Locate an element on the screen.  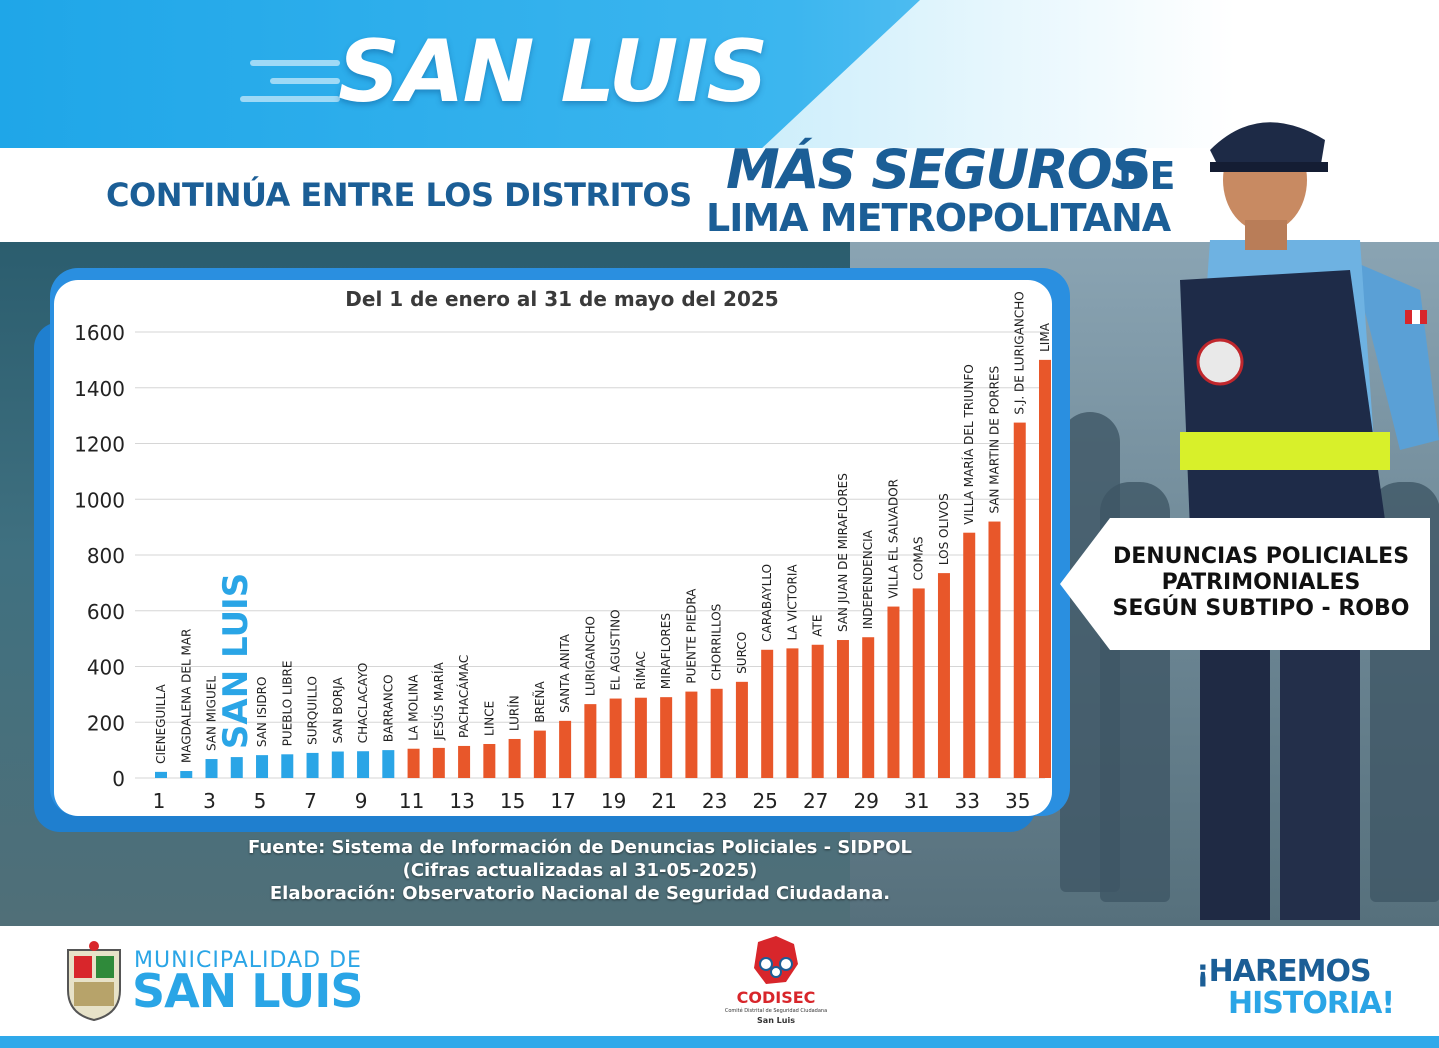
flag-patch-icon is located at coordinates (1416, 317).